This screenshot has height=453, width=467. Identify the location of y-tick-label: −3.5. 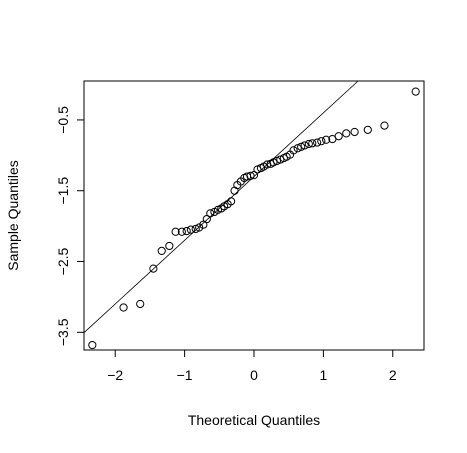
(63, 332).